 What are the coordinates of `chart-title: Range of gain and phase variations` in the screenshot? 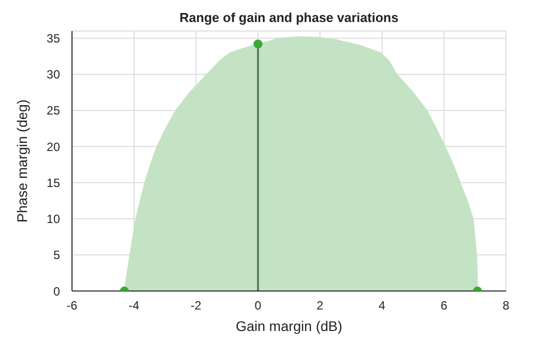 It's located at (289, 17).